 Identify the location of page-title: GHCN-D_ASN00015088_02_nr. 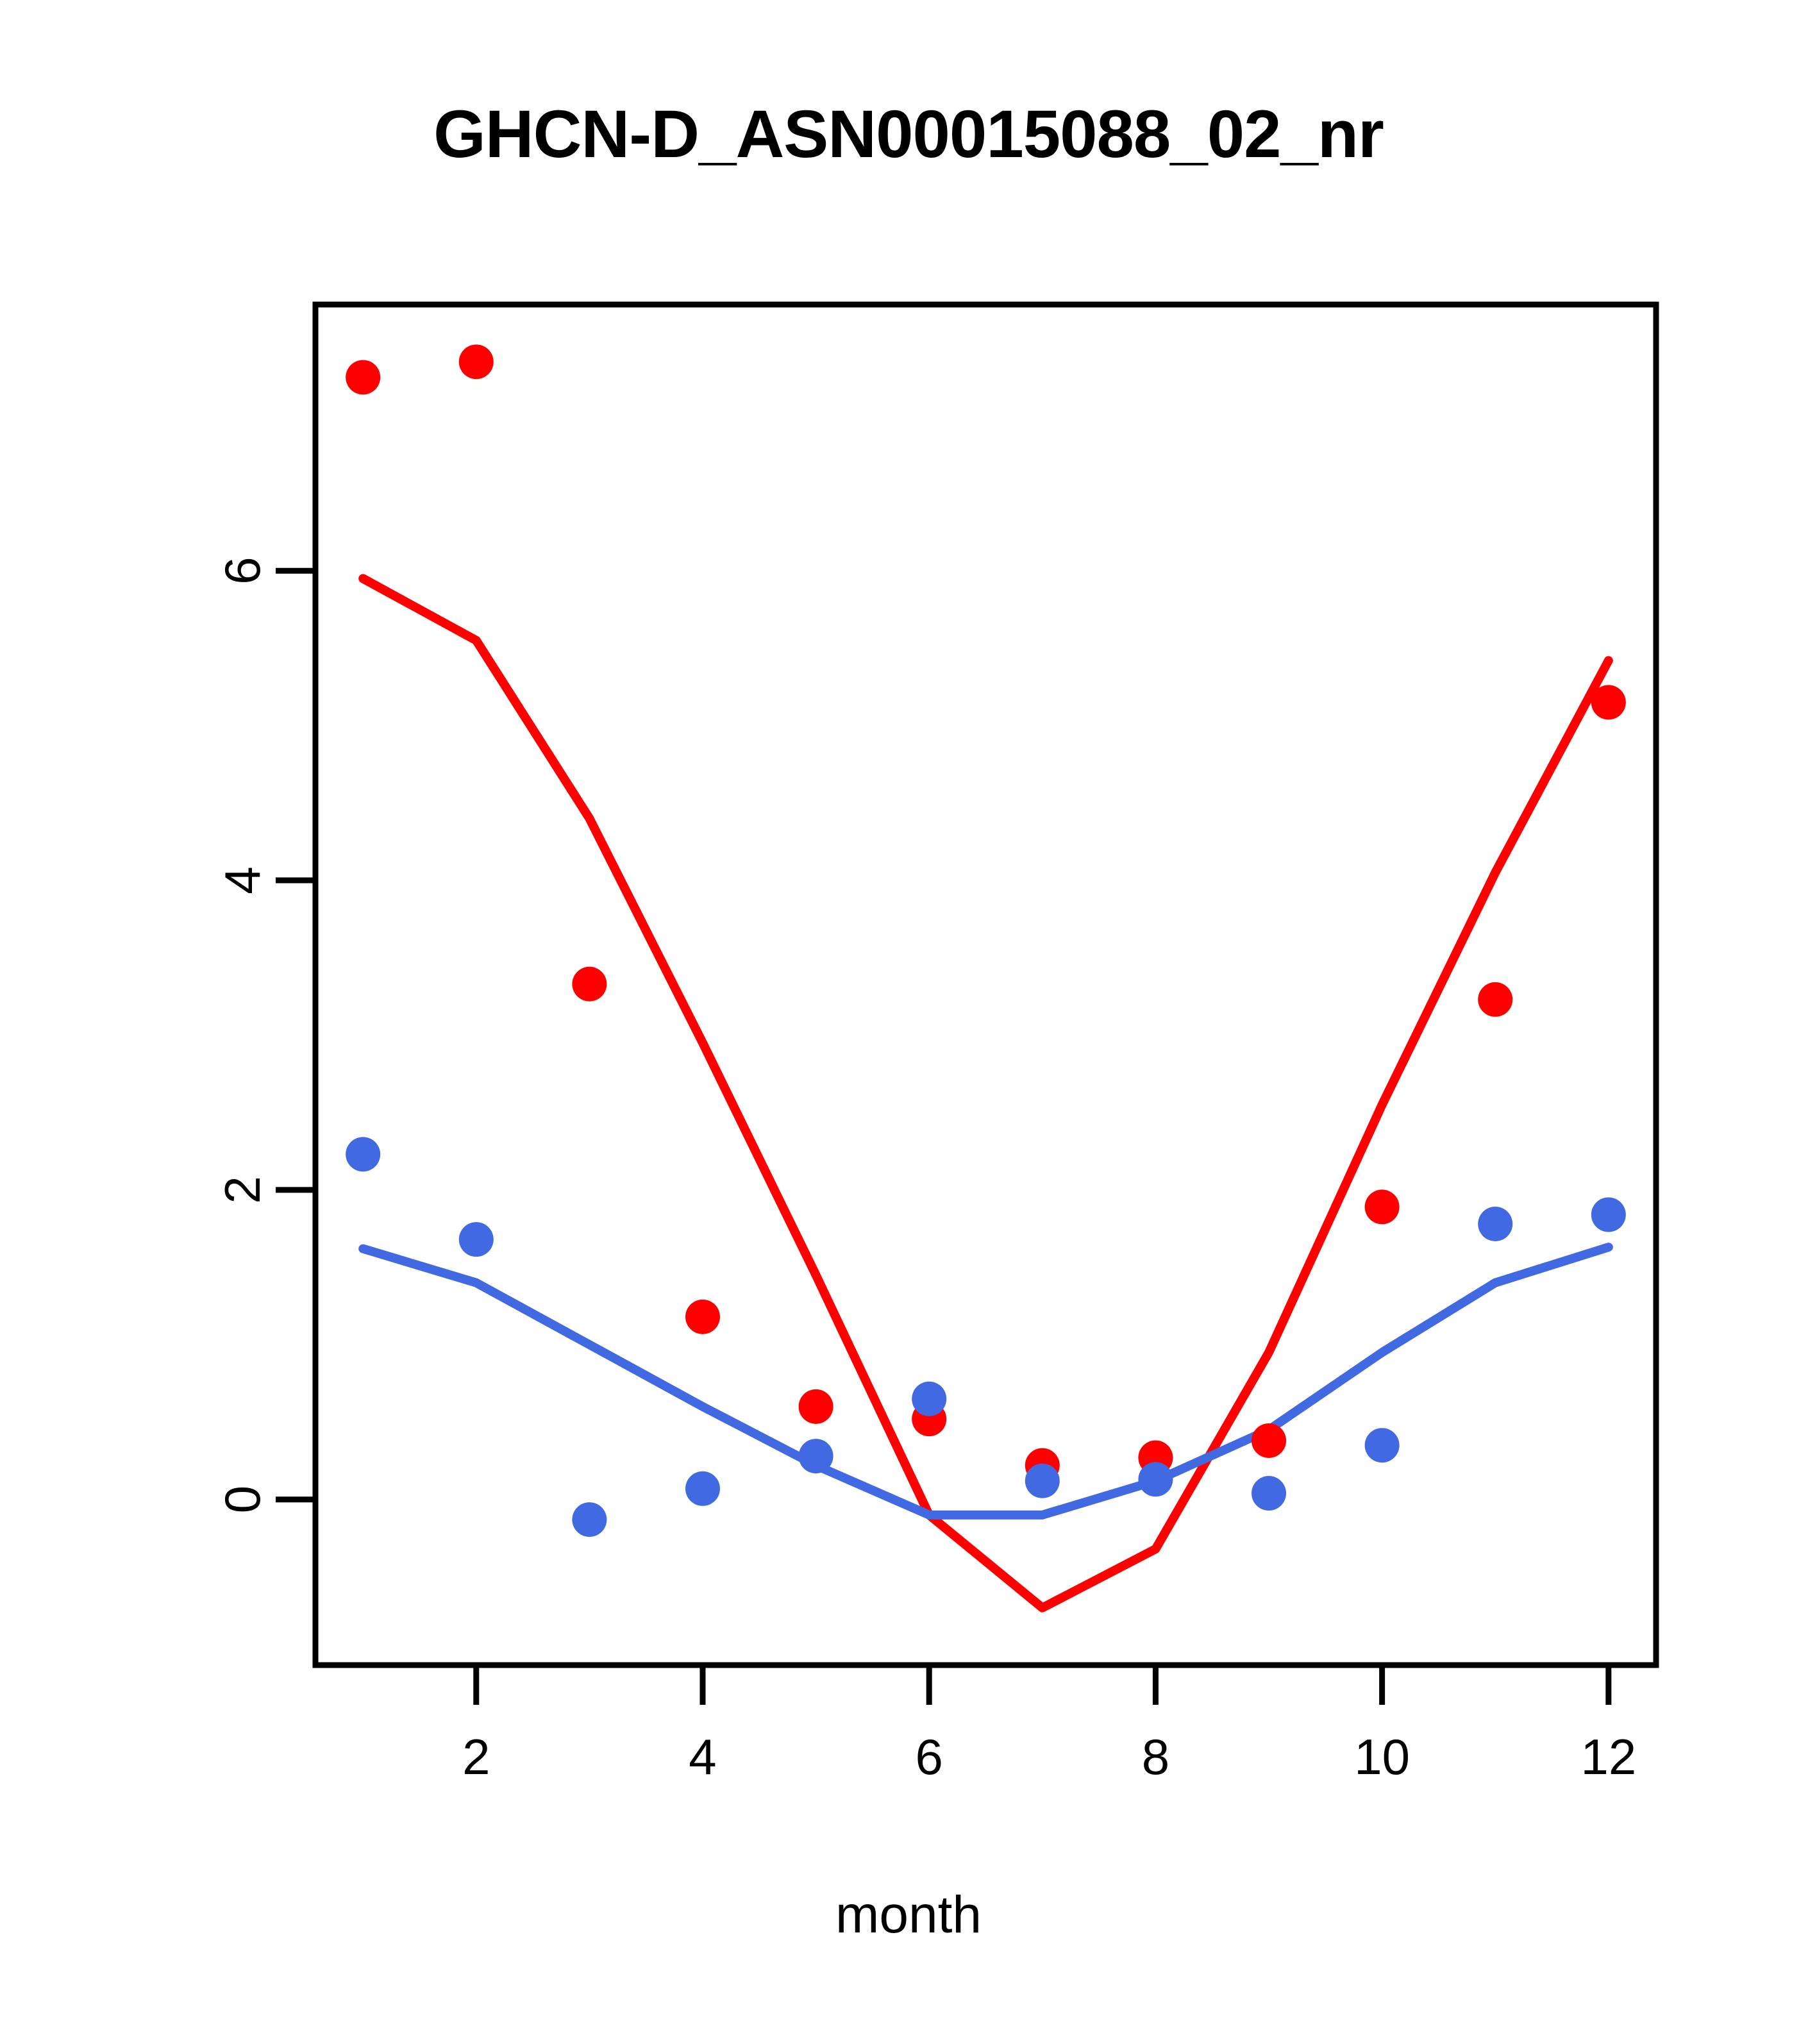
(908, 134).